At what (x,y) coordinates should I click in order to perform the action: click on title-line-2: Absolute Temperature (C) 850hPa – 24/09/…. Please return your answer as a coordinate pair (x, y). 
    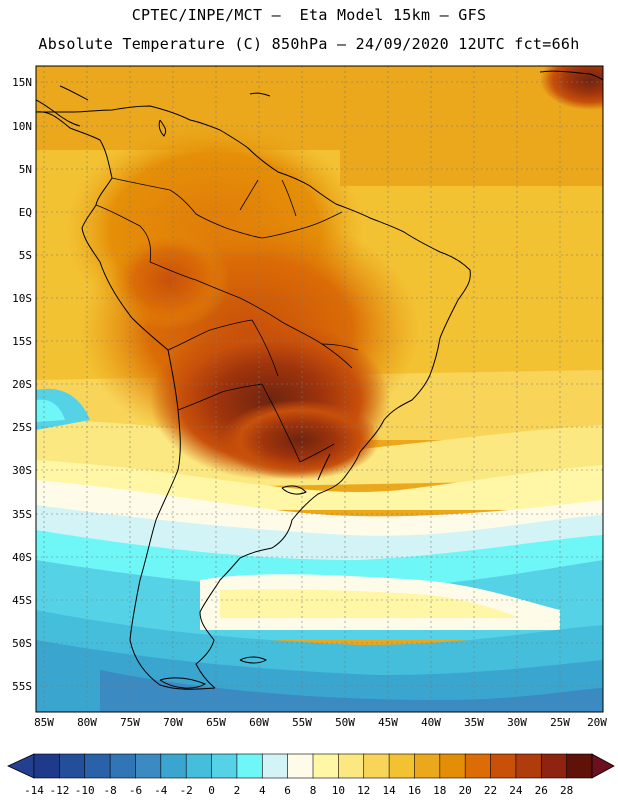
    Looking at the image, I should click on (309, 44).